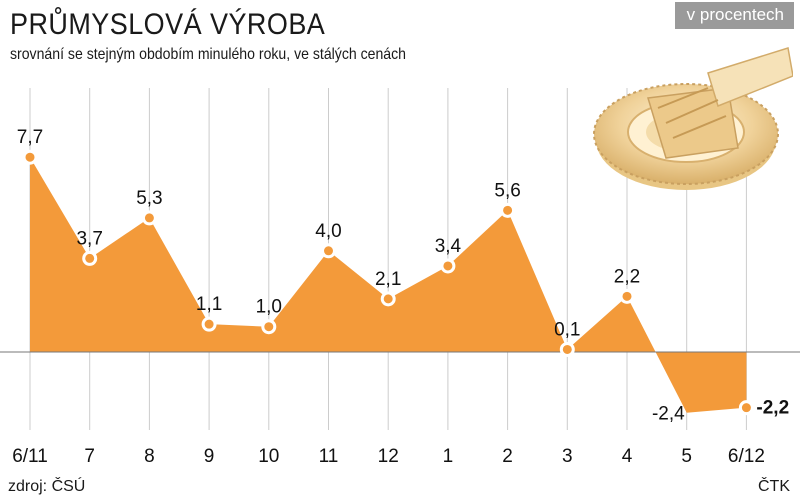  I want to click on data-label-0: 7,7, so click(30, 137).